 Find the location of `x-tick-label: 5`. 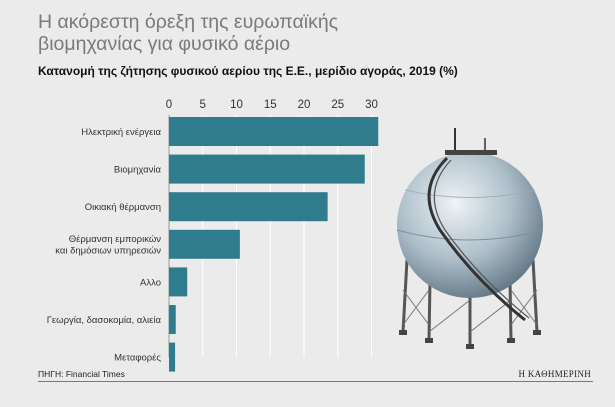

x-tick-label: 5 is located at coordinates (203, 105).